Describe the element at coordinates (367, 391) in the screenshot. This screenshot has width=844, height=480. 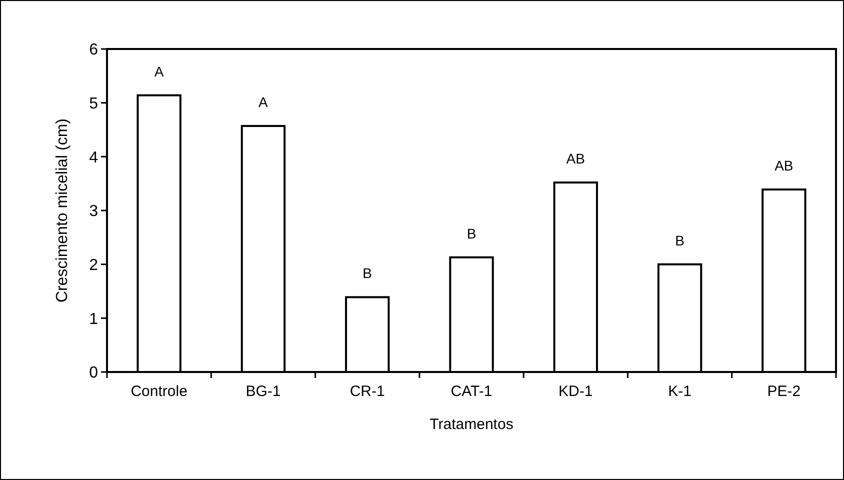
I see `x-tick-label: CR-1` at that location.